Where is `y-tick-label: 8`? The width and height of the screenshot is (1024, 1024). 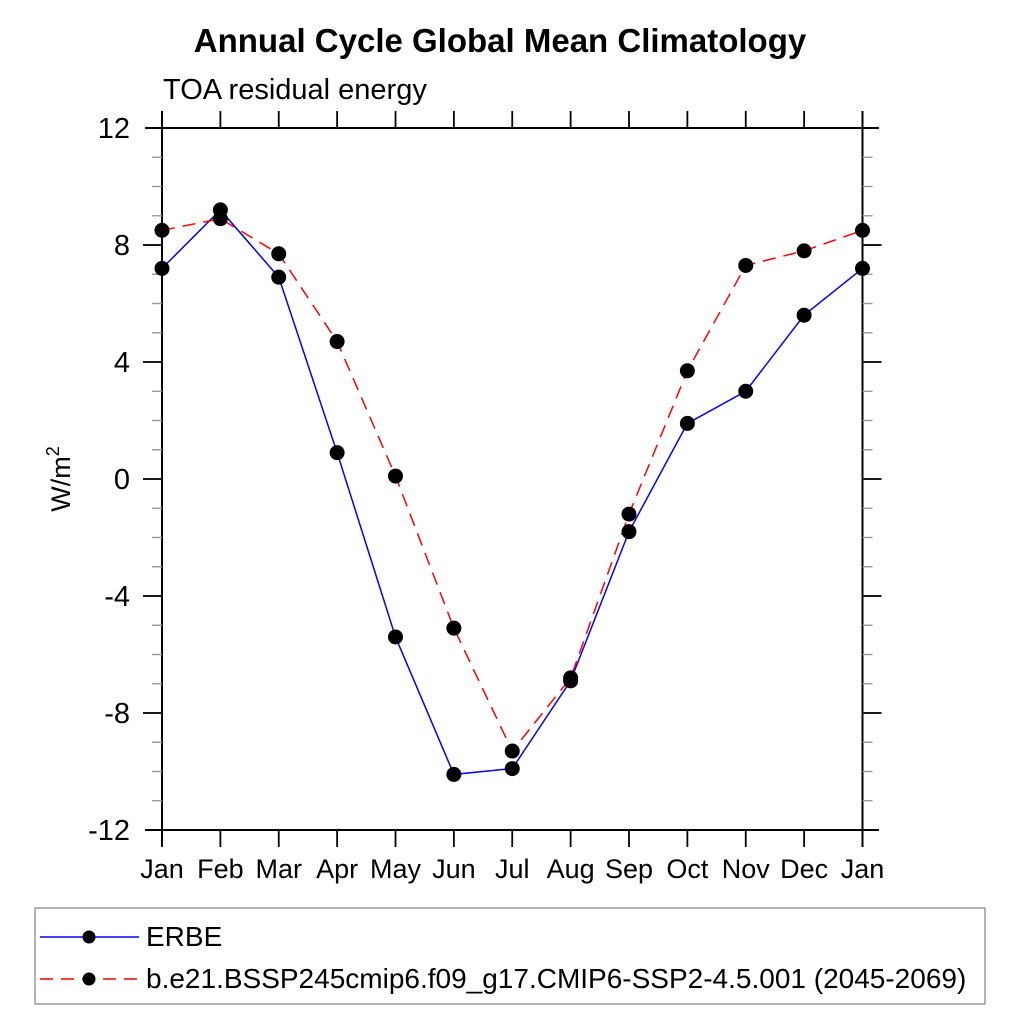 y-tick-label: 8 is located at coordinates (122, 246).